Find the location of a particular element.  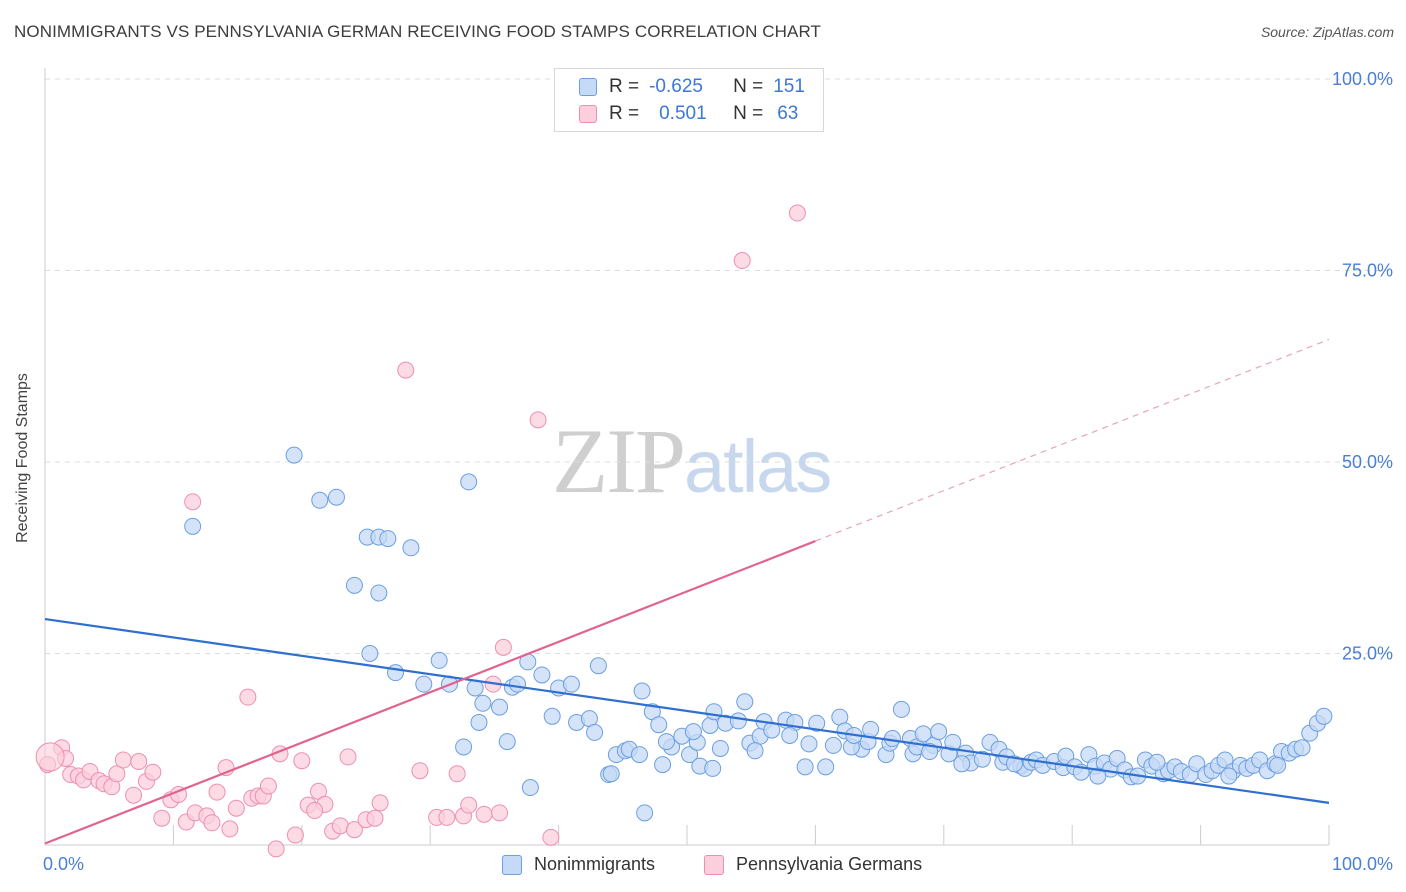

legend-row-nonimmigrants: R = -0.625 N = 151 is located at coordinates (692, 87).